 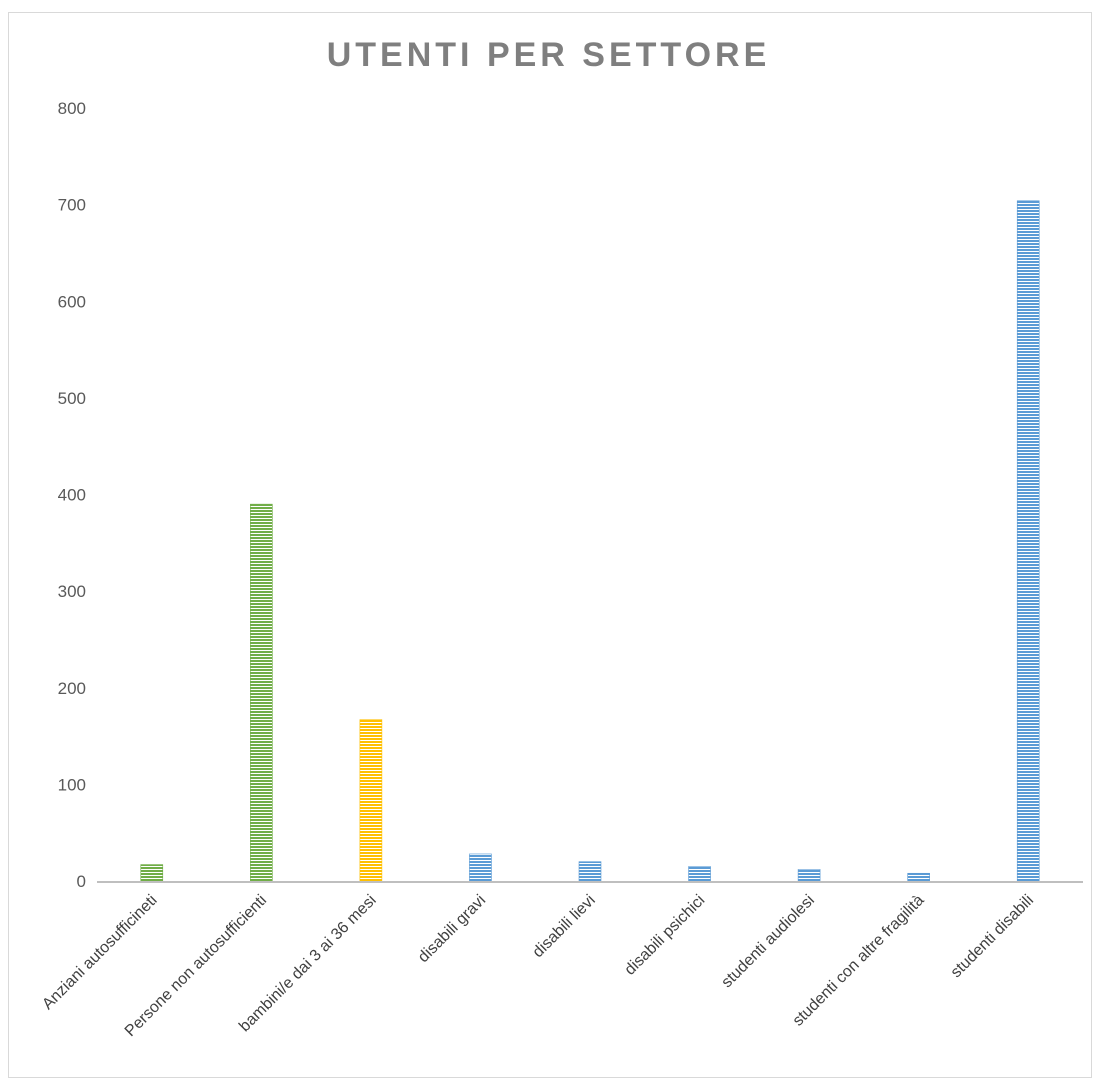 I want to click on category-label: disabili psichici, so click(x=665, y=935).